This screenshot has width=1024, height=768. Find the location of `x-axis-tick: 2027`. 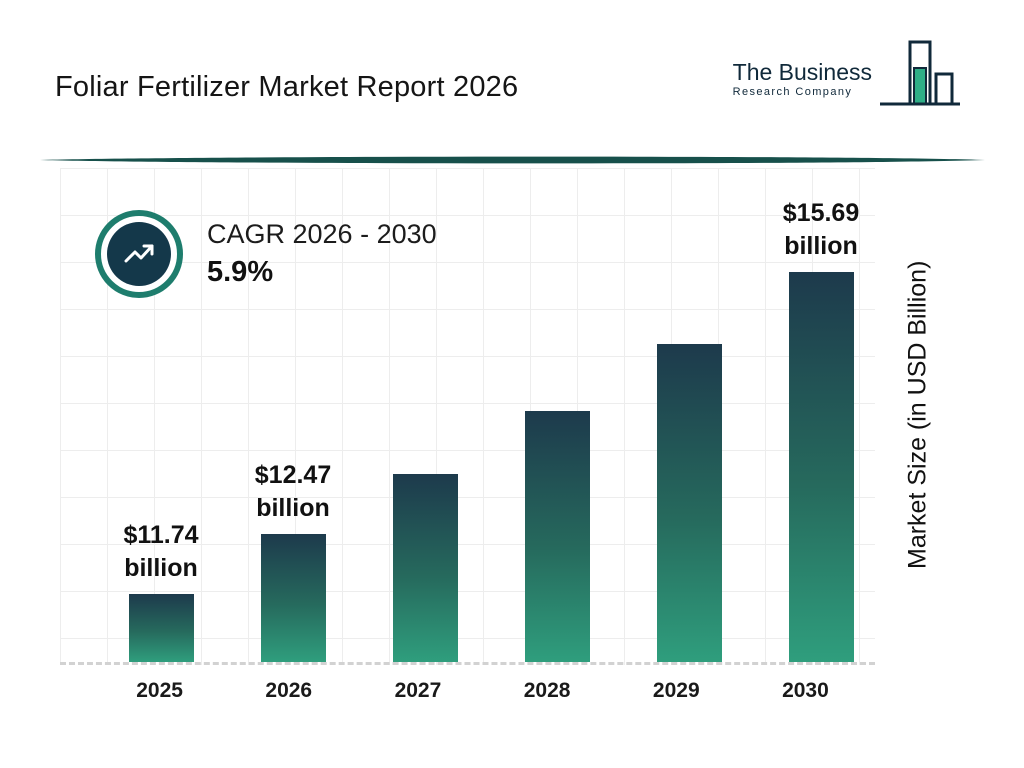

x-axis-tick: 2027 is located at coordinates (417, 691).